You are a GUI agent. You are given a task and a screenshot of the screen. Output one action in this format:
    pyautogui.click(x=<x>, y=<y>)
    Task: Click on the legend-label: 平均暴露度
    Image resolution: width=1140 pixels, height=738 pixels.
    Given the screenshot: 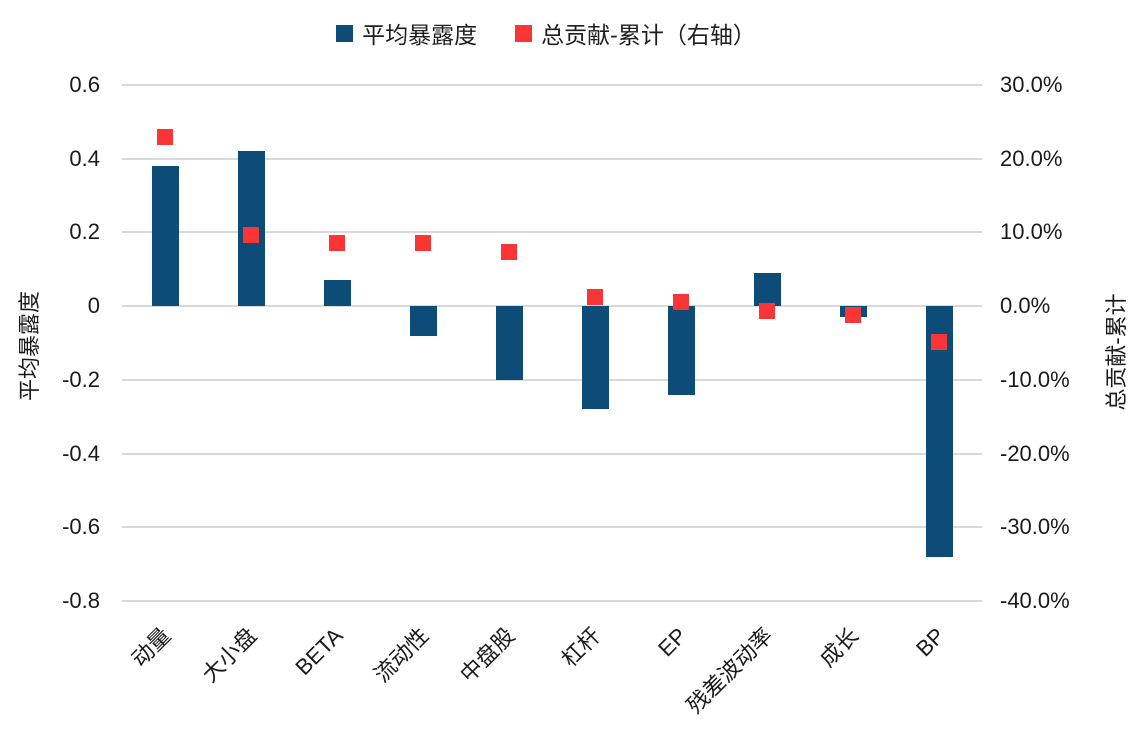 What is the action you would take?
    pyautogui.click(x=420, y=35)
    